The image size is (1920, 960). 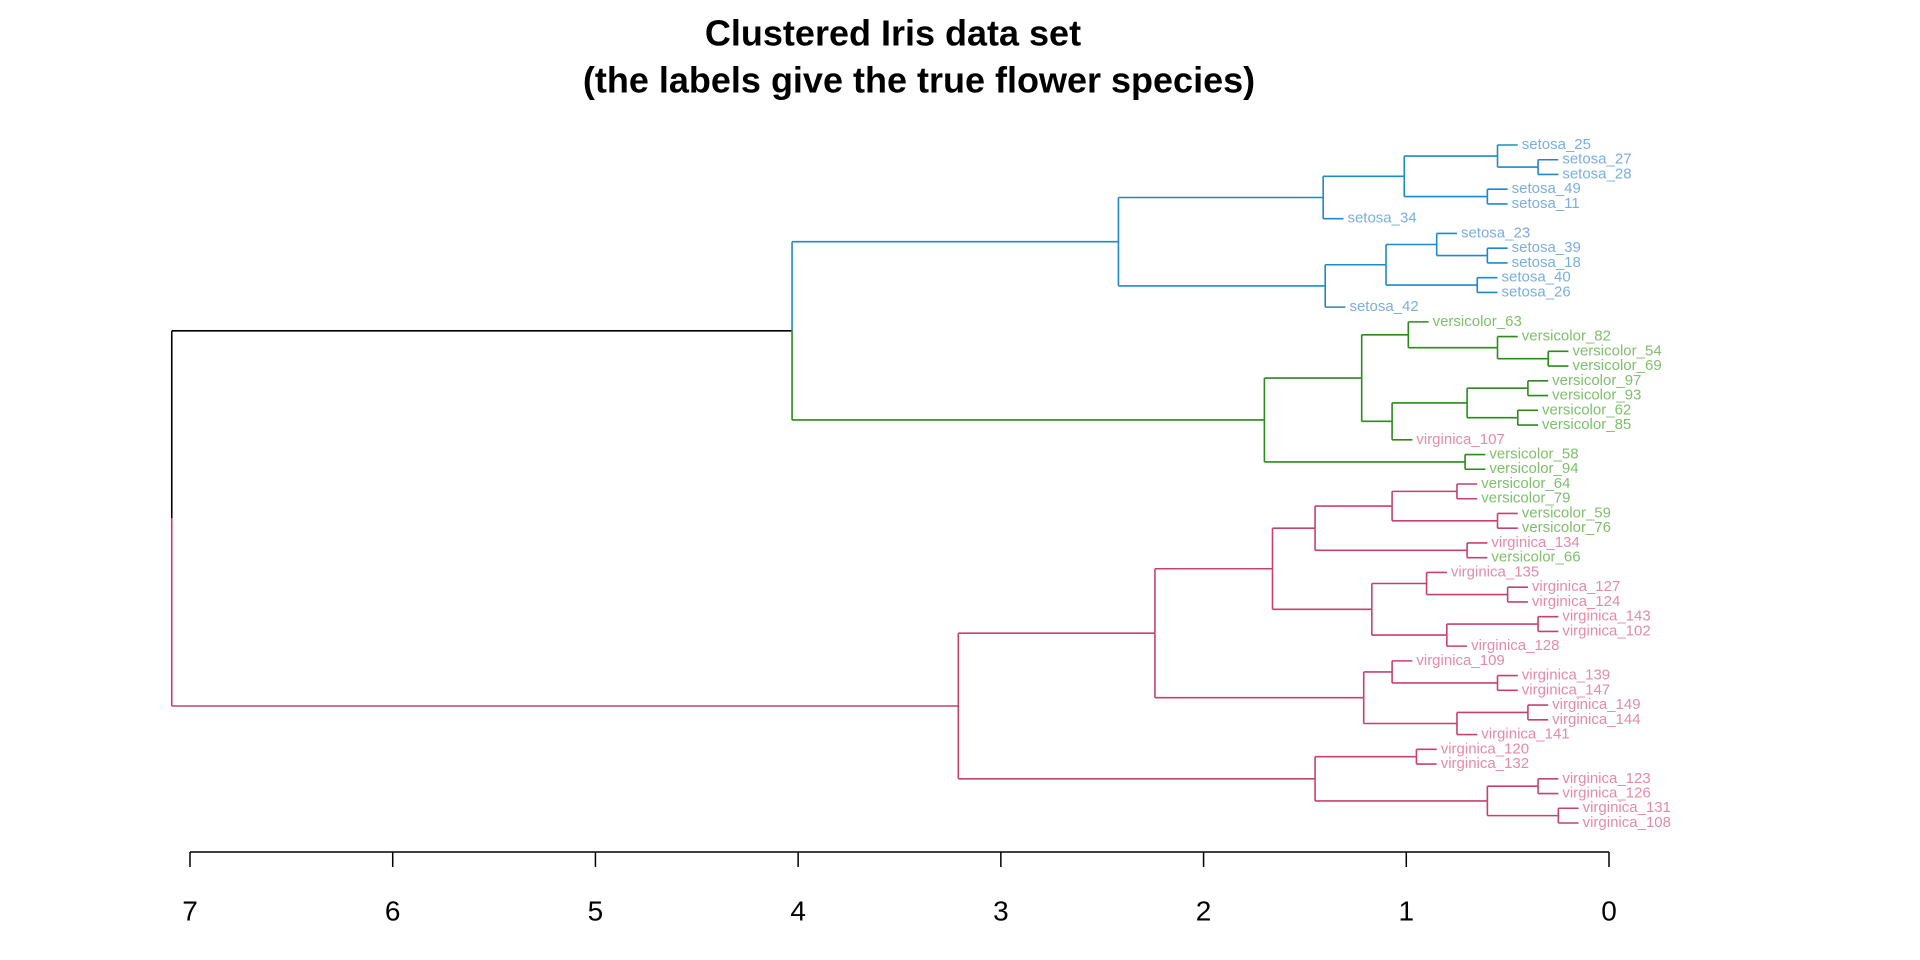 I want to click on leaf-label: setosa_28, so click(x=1596, y=173).